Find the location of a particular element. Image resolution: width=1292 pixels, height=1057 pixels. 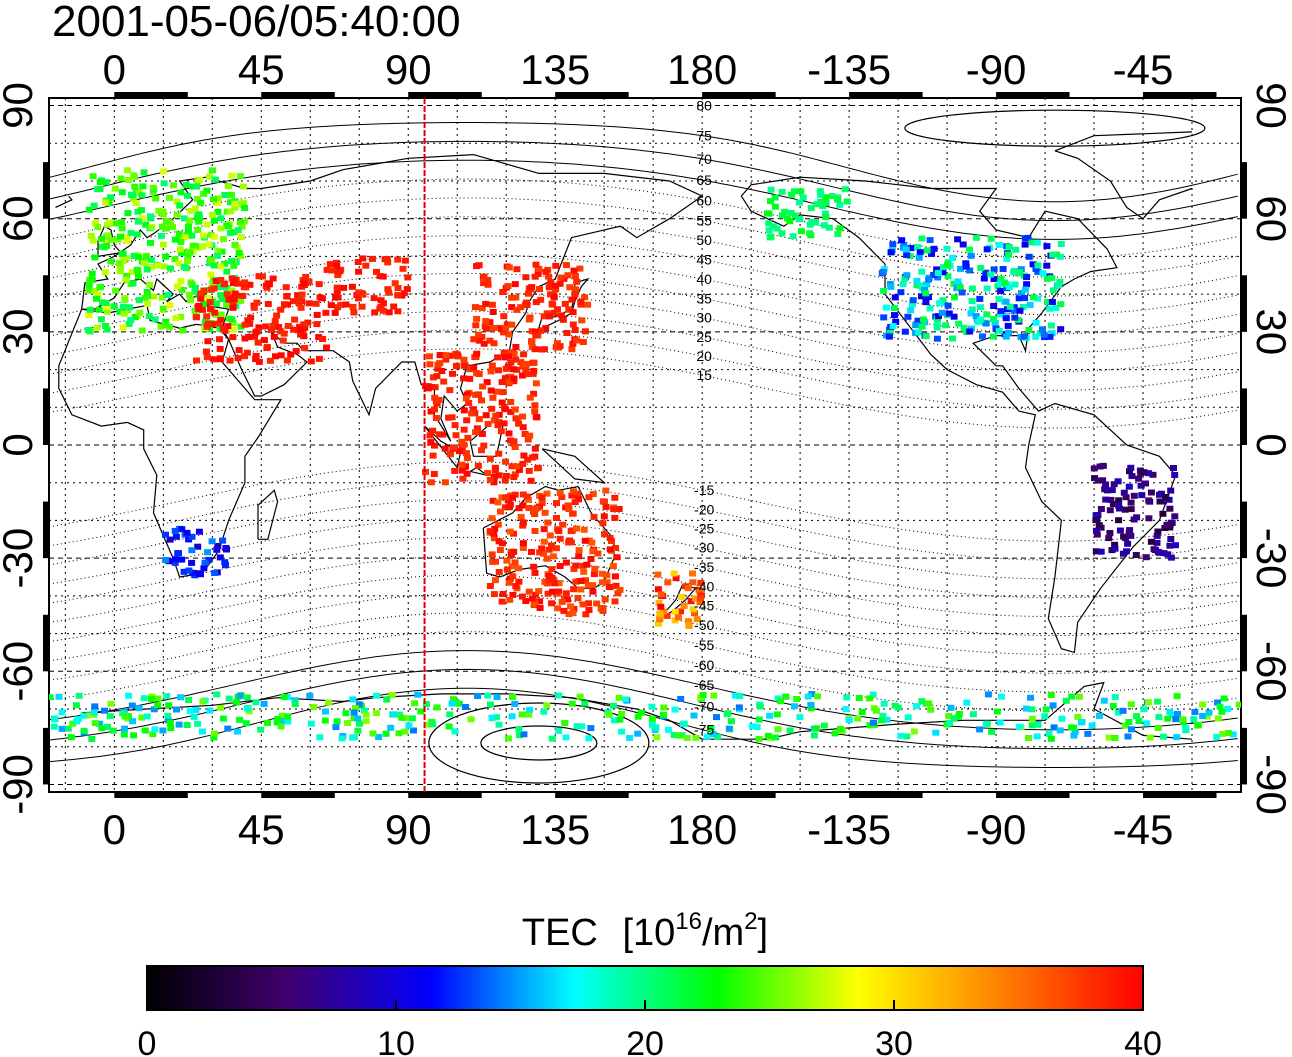

colorbar-ticks: 0 10 20 30 40 is located at coordinates (650, 1028).